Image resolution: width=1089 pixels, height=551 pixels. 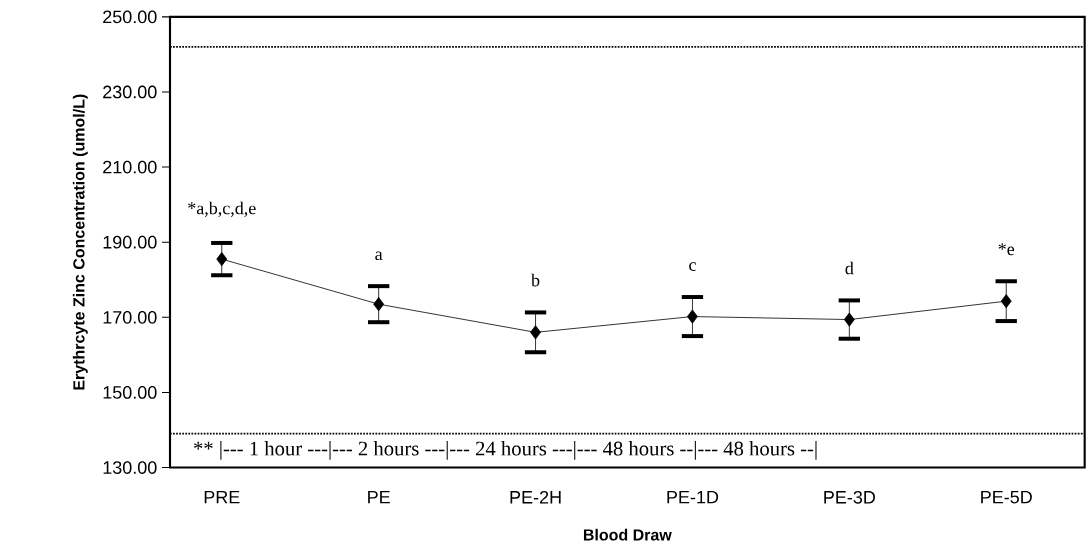 What do you see at coordinates (222, 209) in the screenshot?
I see `annotation: *a,b,c,d,e` at bounding box center [222, 209].